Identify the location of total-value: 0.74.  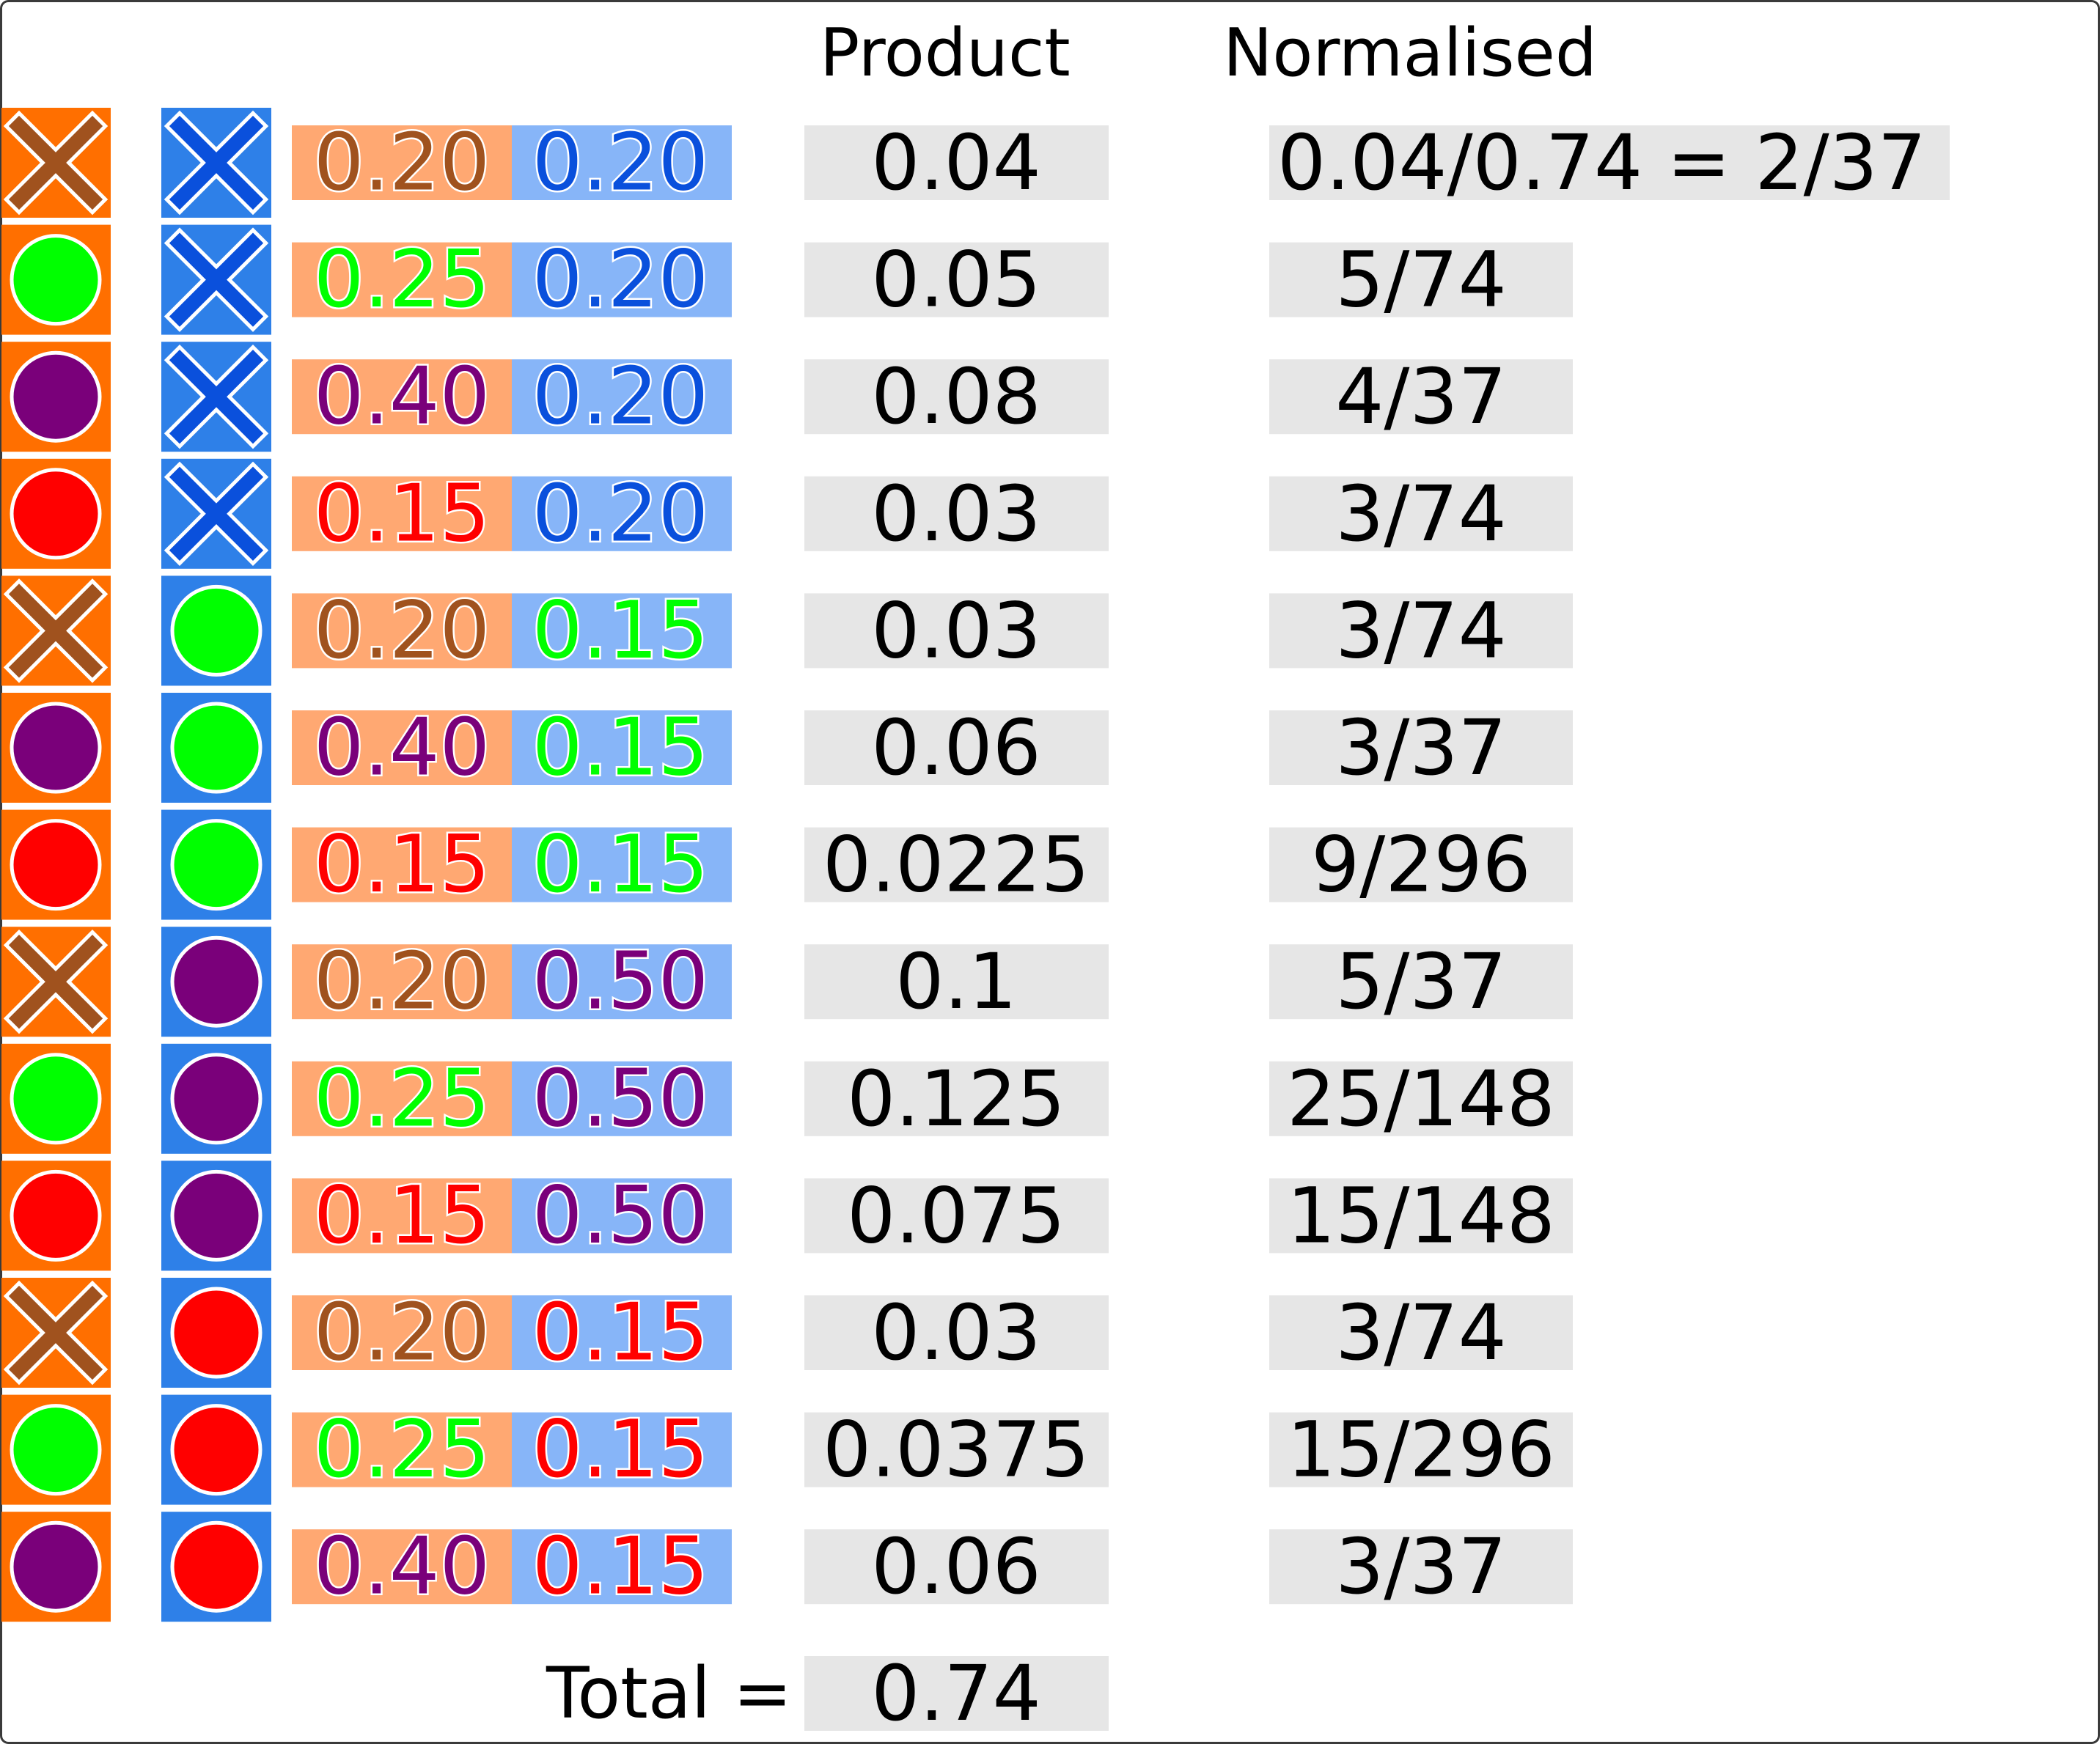
(956, 1693).